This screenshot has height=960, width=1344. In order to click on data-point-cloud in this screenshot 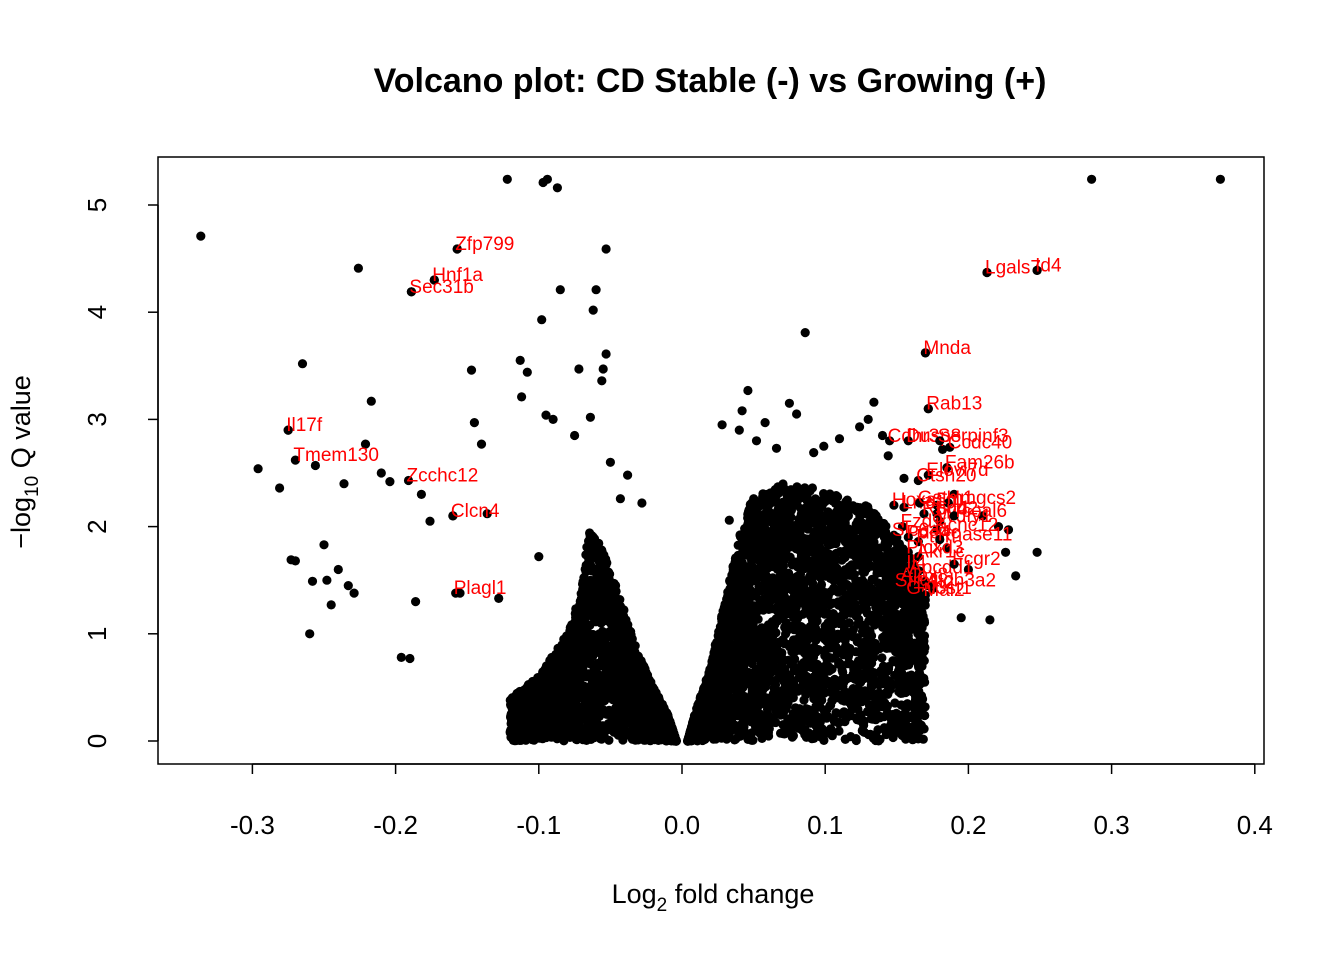, I will do `click(717, 612)`.